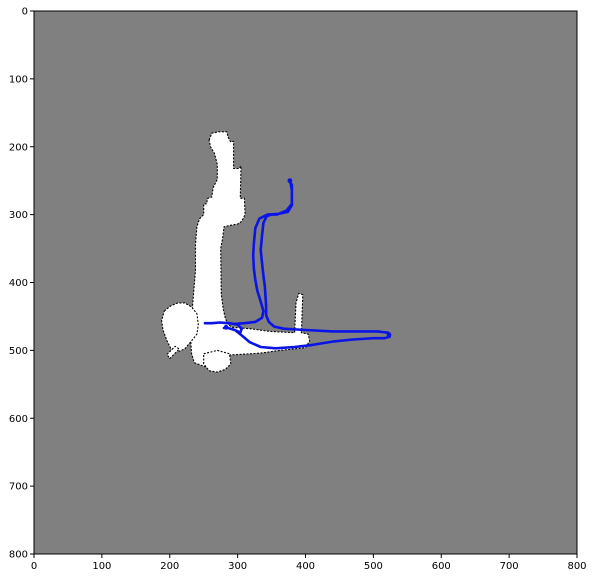  Describe the element at coordinates (509, 566) in the screenshot. I see `x-tick-label: 700` at that location.